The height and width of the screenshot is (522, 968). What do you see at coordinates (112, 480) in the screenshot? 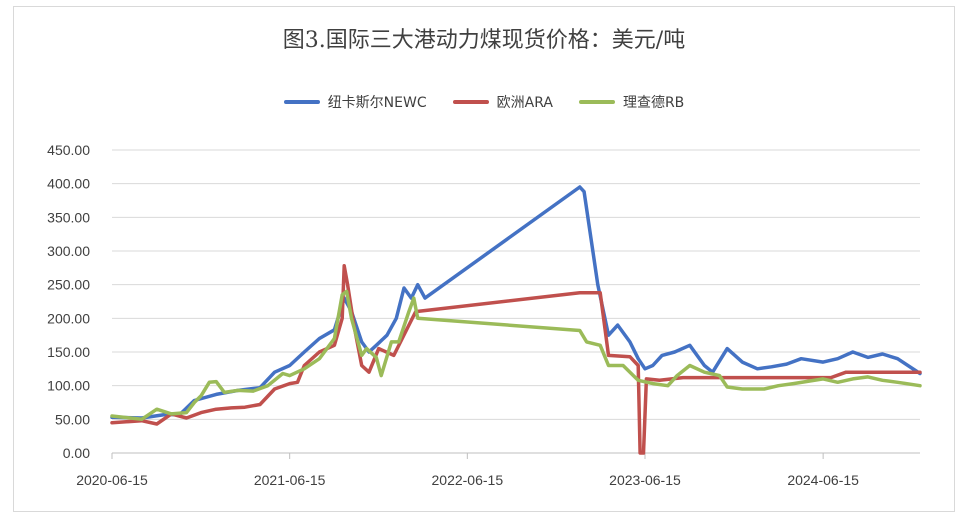
I see `x-tick-label: 2020-06-15` at bounding box center [112, 480].